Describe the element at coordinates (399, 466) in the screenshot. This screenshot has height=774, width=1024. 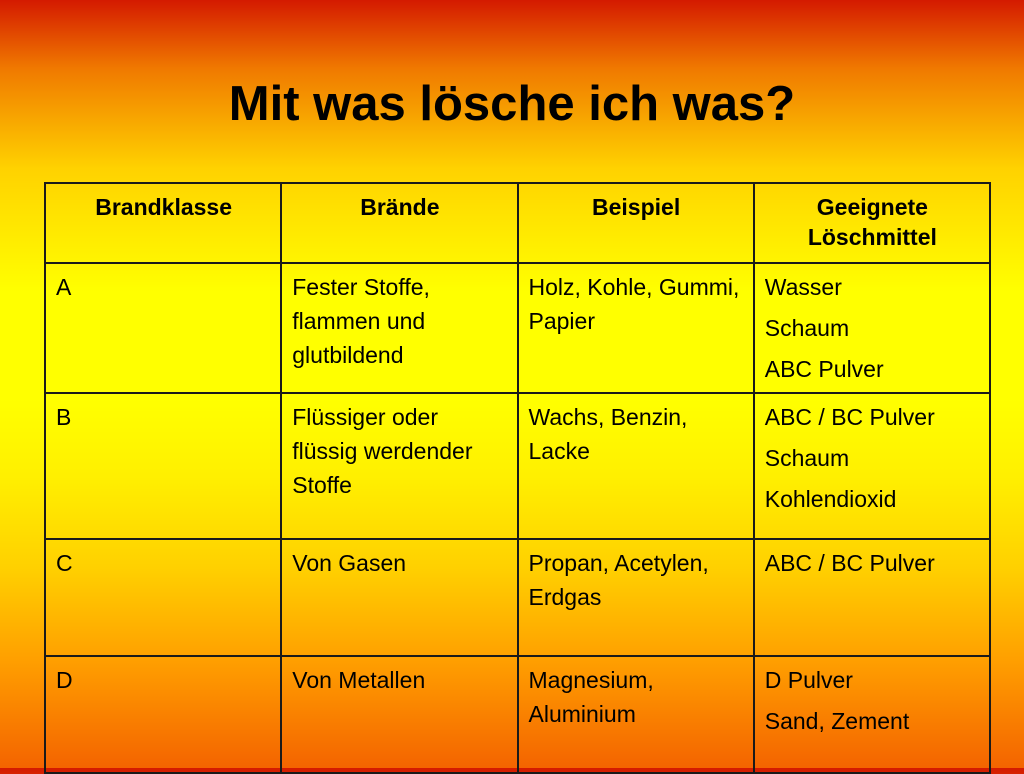
I see `cell-braende: Flüssiger oder flüssig werdender Stoffe` at that location.